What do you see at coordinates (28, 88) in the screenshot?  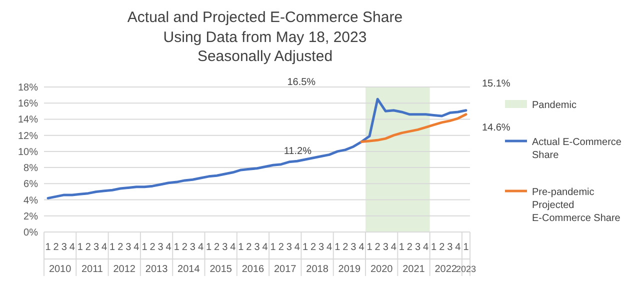 I see `y-tick-label: 18%` at bounding box center [28, 88].